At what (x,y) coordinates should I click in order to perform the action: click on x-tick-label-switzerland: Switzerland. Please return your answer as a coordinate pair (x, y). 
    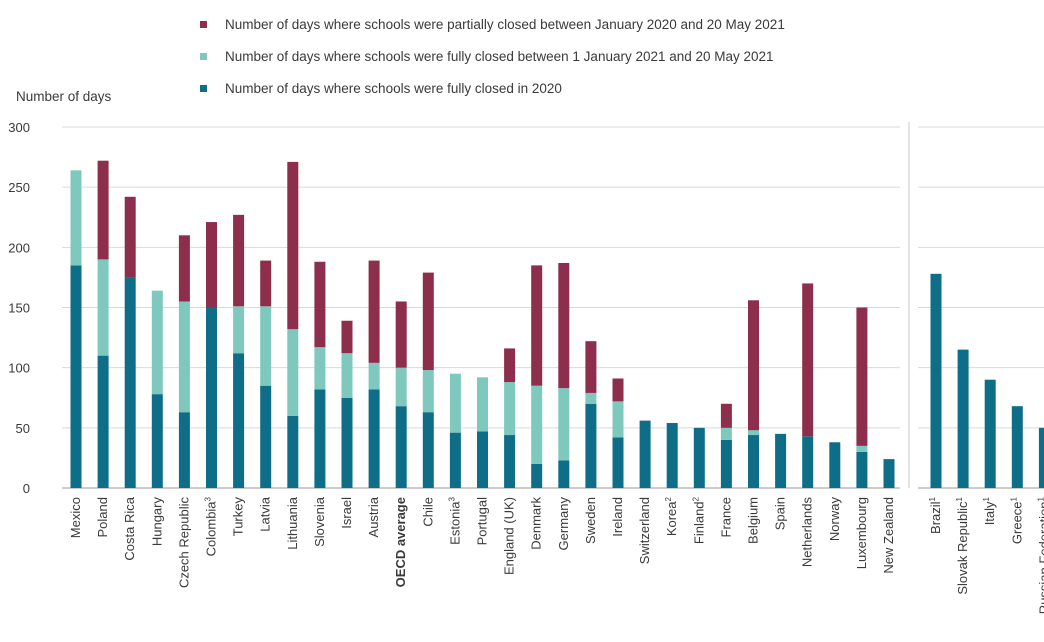
    Looking at the image, I should click on (644, 530).